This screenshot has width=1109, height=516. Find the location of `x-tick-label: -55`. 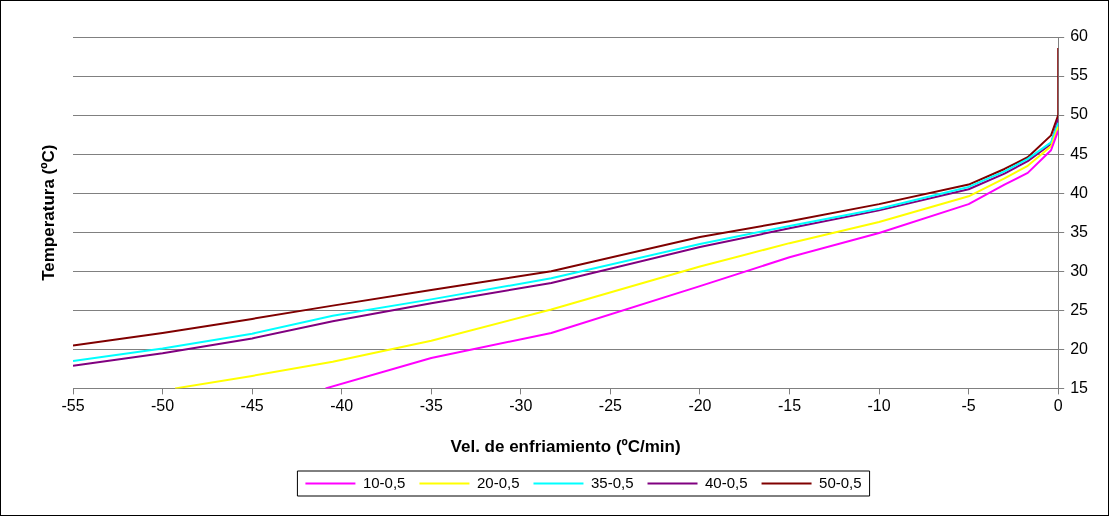

x-tick-label: -55 is located at coordinates (73, 406).